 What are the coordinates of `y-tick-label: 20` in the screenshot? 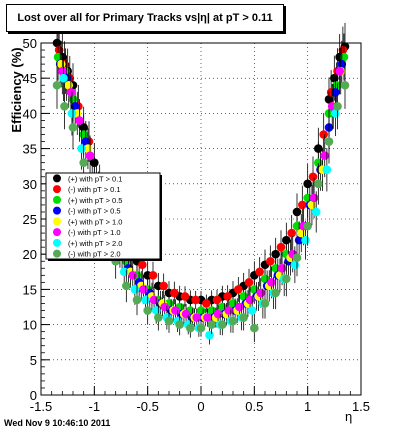 It's located at (30, 254).